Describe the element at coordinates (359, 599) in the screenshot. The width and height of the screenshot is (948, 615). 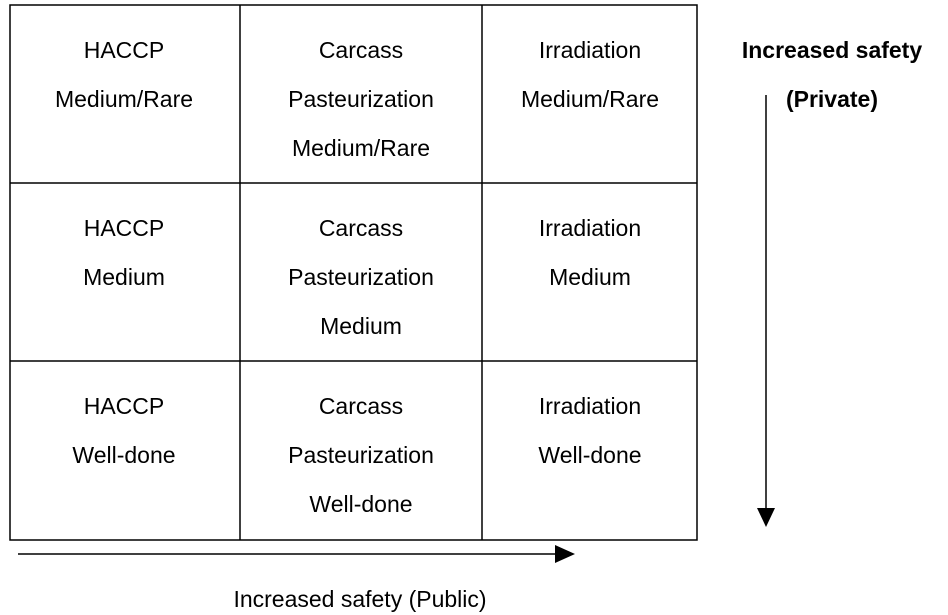
I see `public-label: Increased safety (Public)` at that location.